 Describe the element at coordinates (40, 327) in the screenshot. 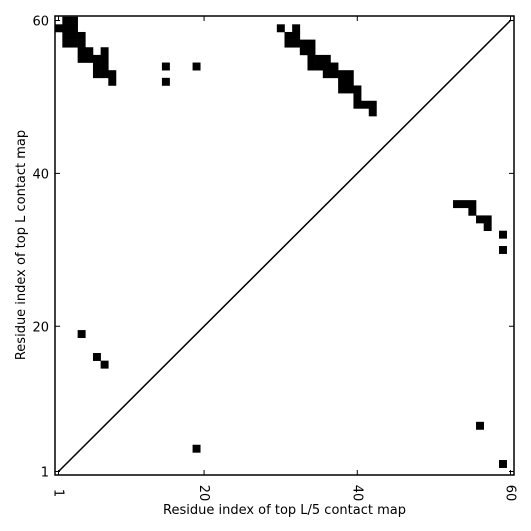

I see `y-tick-label: 20` at that location.